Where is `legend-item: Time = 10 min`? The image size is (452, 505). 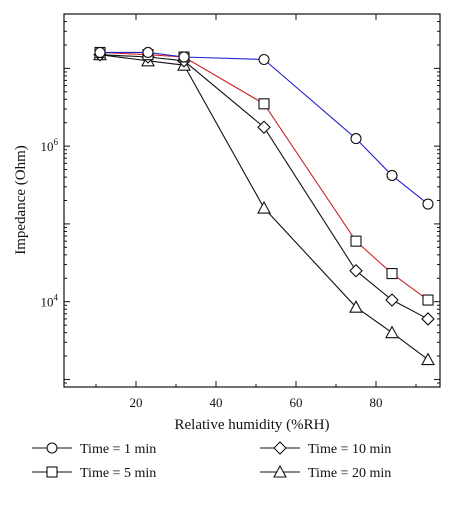 legend-item: Time = 10 min is located at coordinates (325, 449).